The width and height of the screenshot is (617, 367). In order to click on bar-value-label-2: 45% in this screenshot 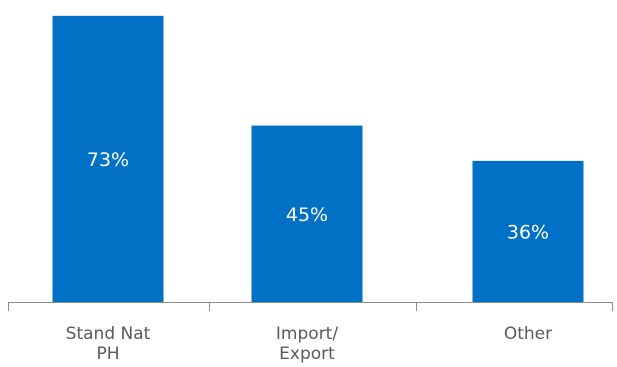, I will do `click(307, 215)`.